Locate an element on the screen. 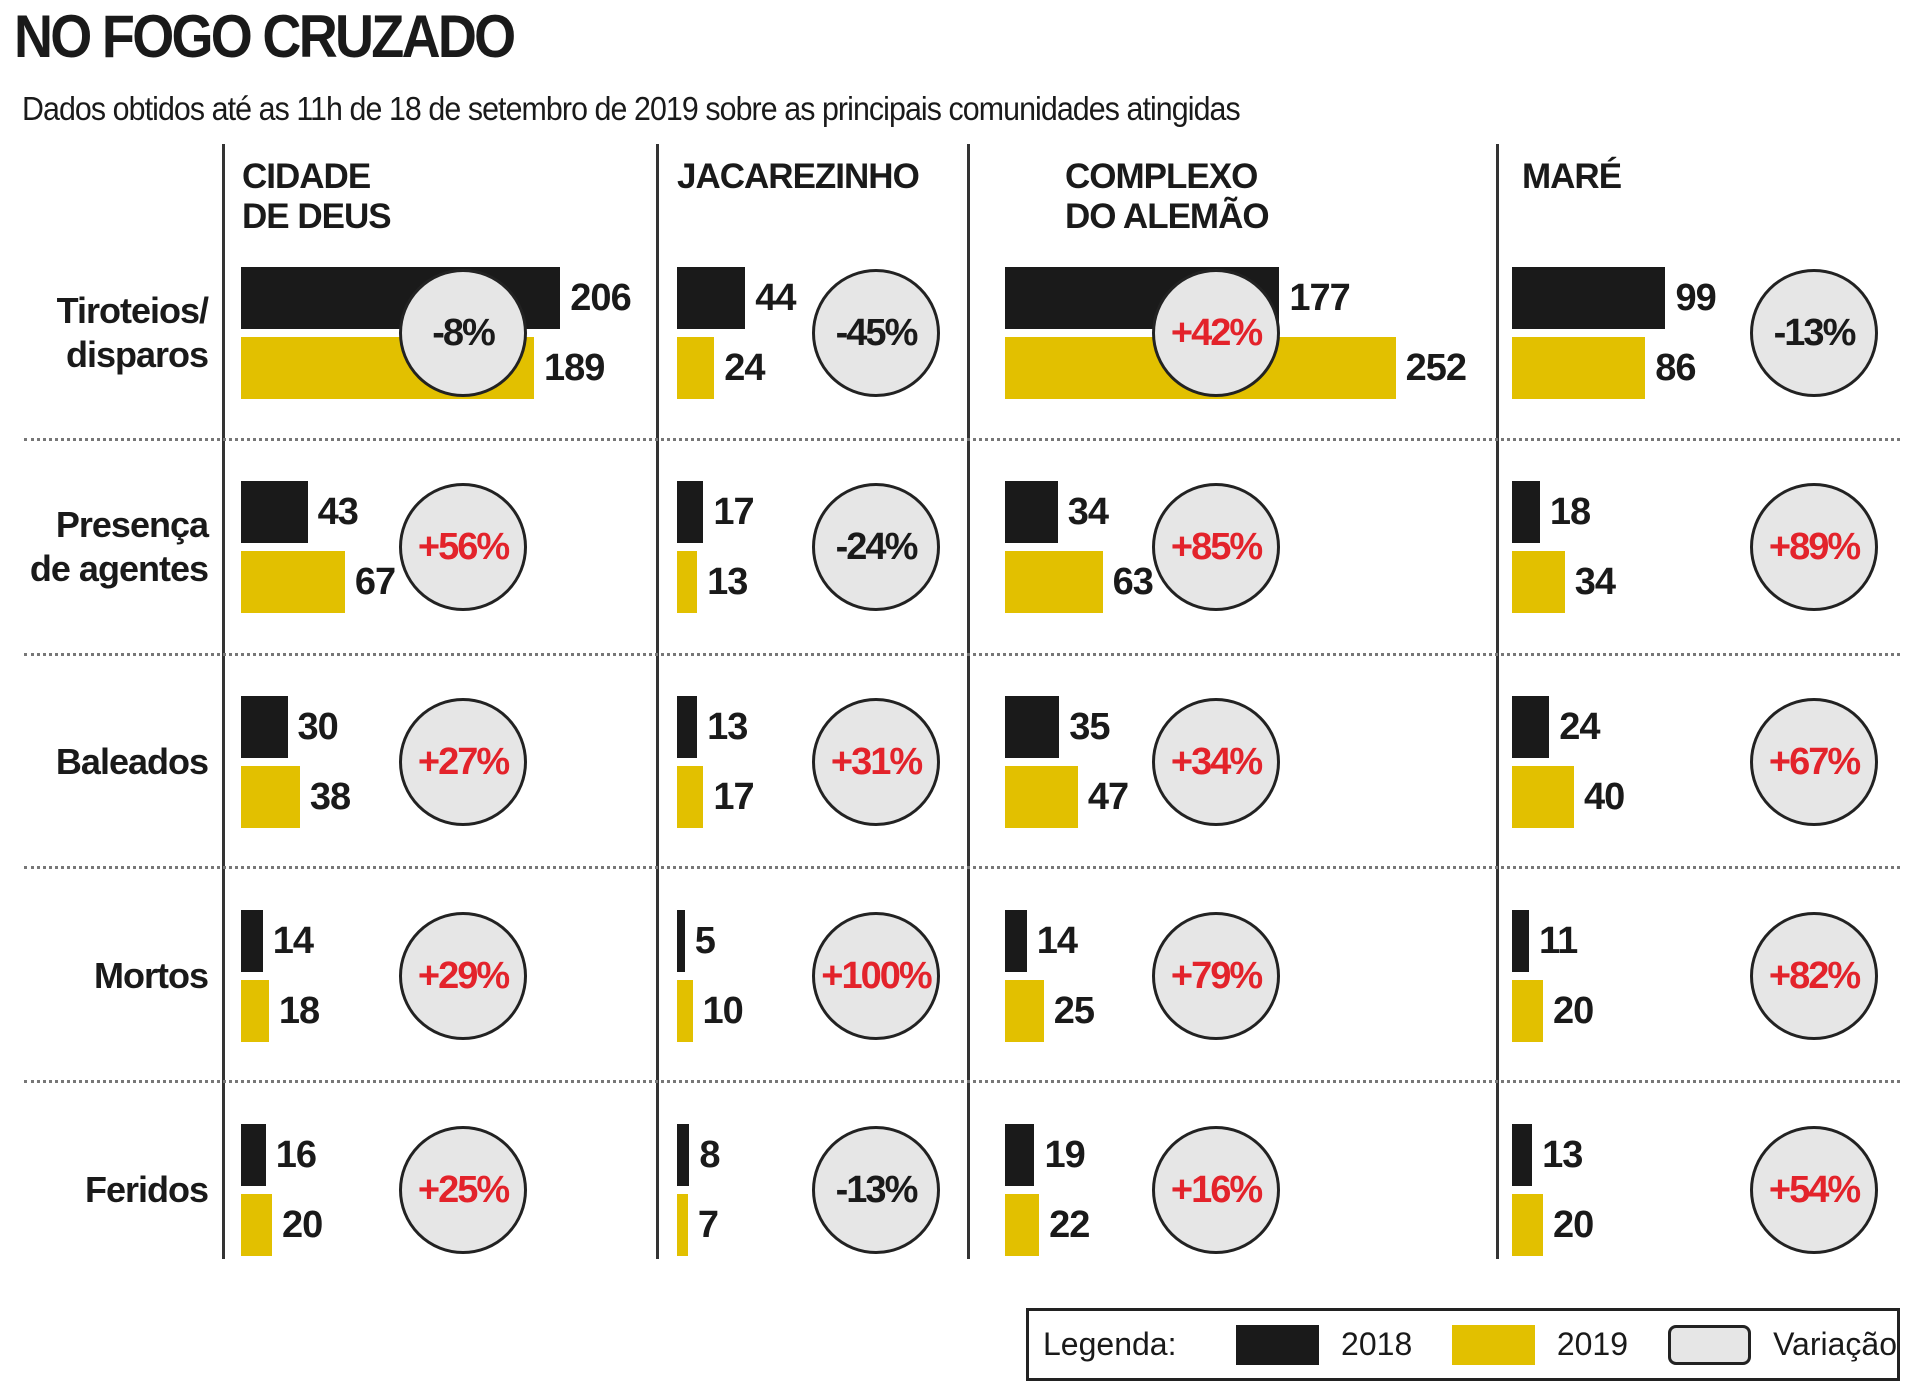 The height and width of the screenshot is (1398, 1920). chart-title: NO FOGO CRUZADO is located at coordinates (265, 36).